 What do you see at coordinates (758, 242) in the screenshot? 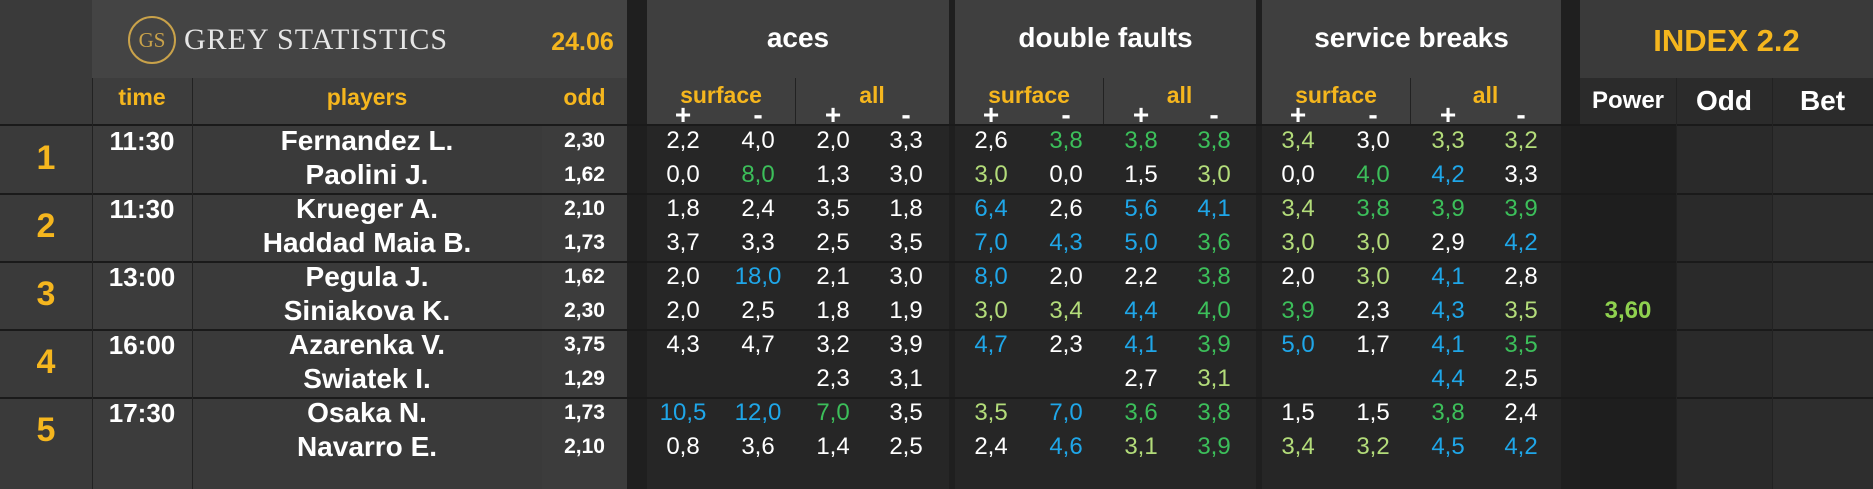
I see `stat-value: 3,3` at bounding box center [758, 242].